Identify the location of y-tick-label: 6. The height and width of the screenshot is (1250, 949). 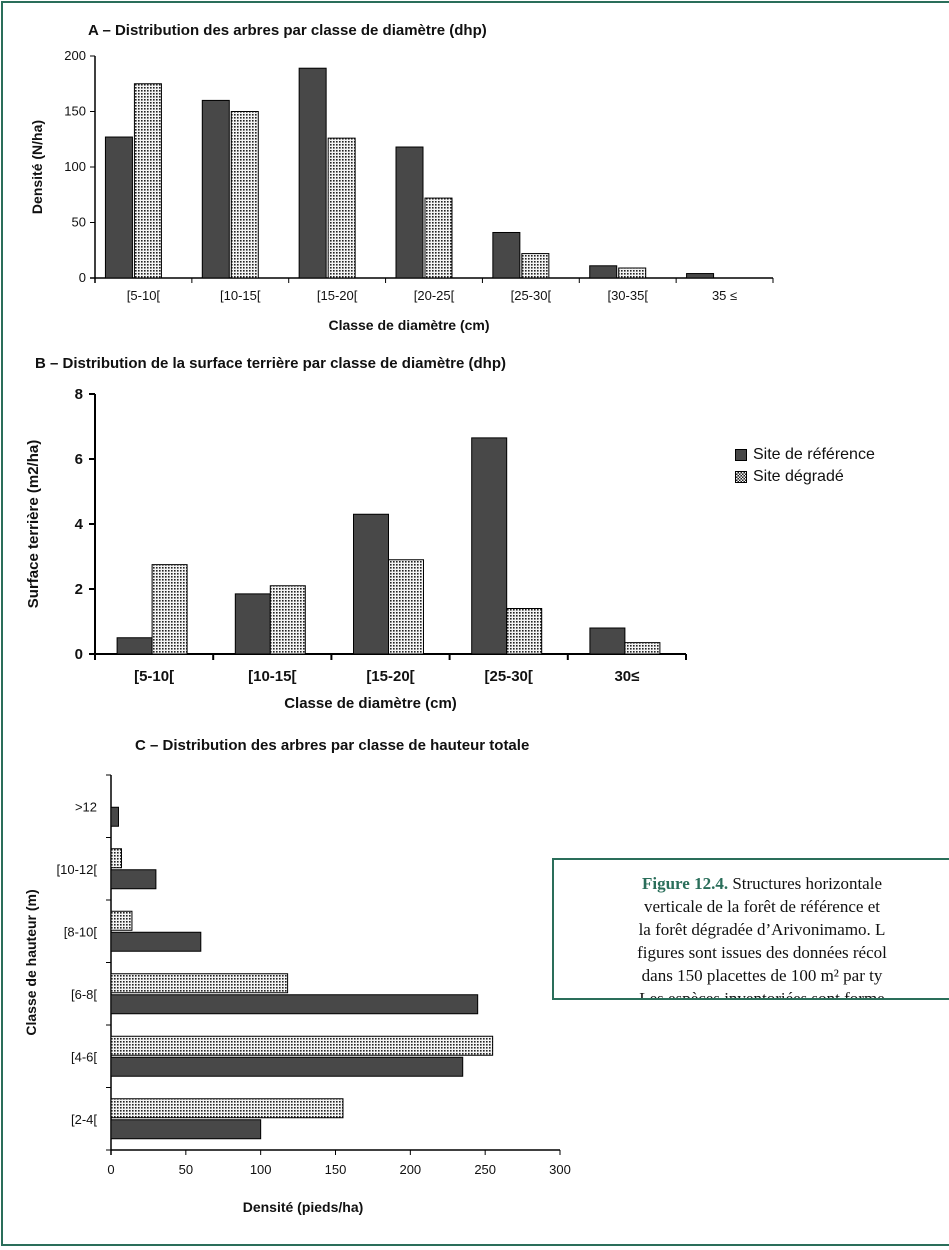
(79, 459).